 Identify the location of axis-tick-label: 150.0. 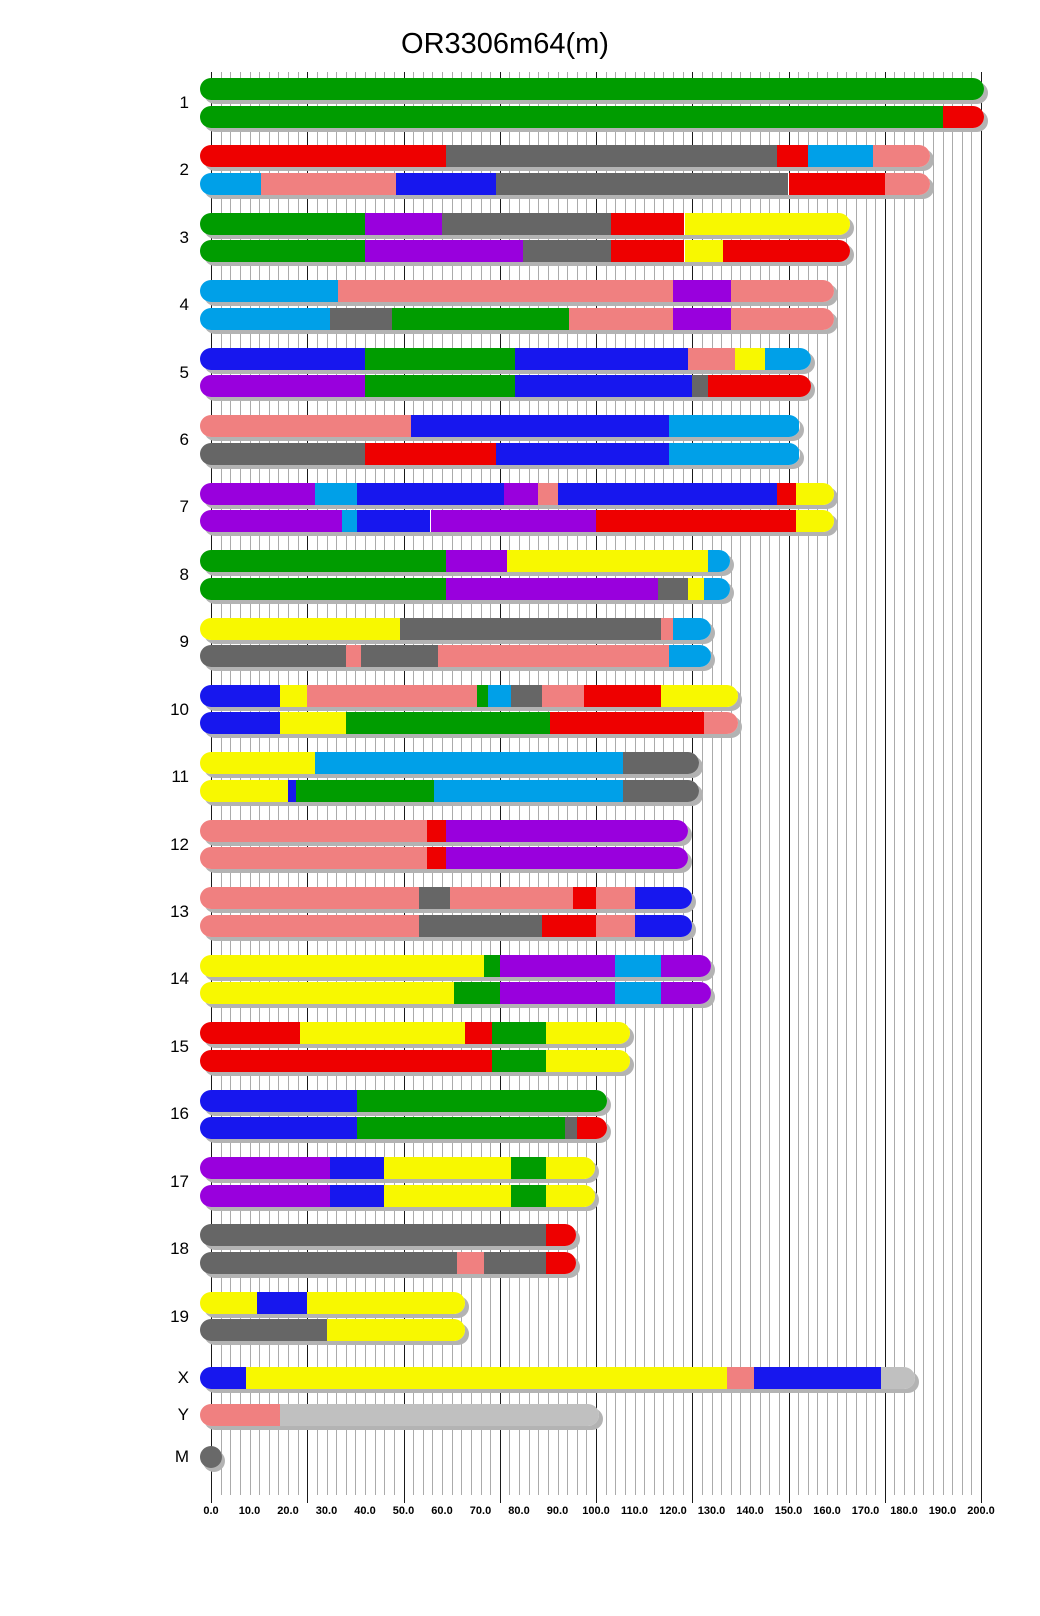
(788, 1511).